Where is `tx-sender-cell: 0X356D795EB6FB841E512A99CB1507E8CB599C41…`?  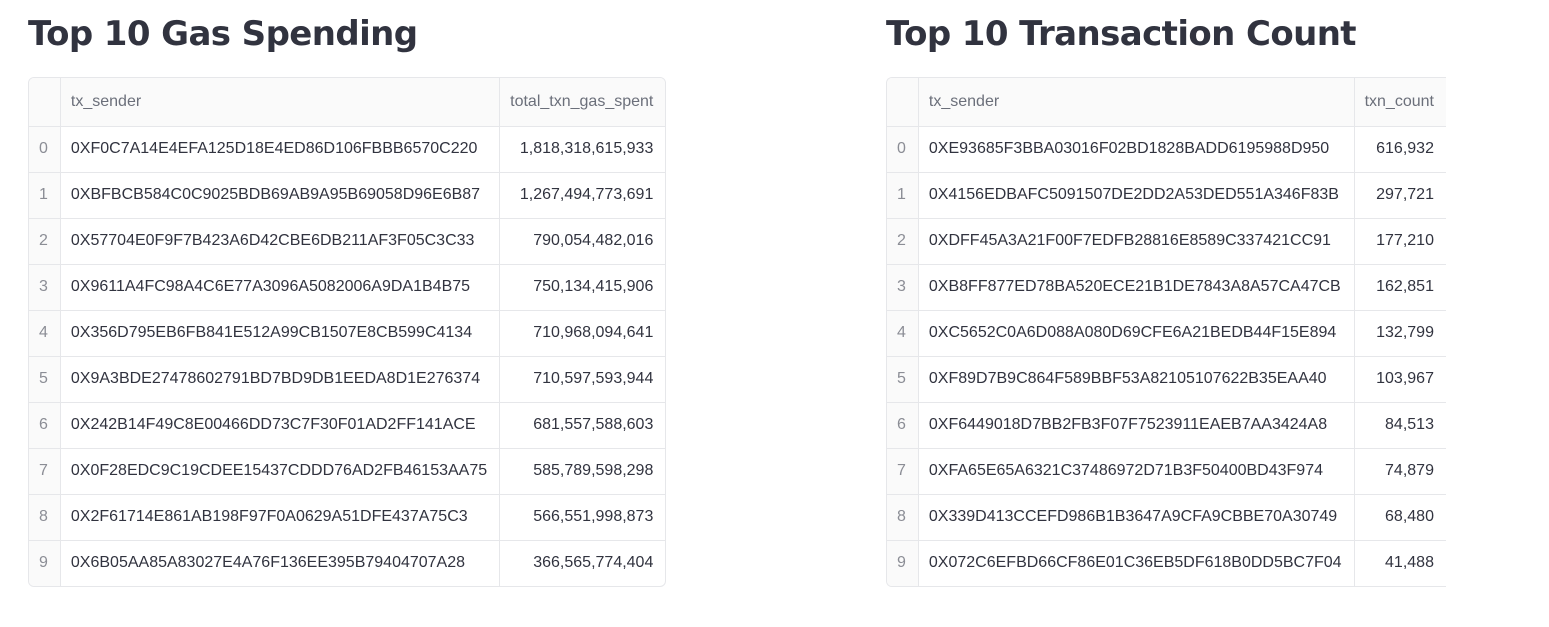 tx-sender-cell: 0X356D795EB6FB841E512A99CB1507E8CB599C41… is located at coordinates (280, 333).